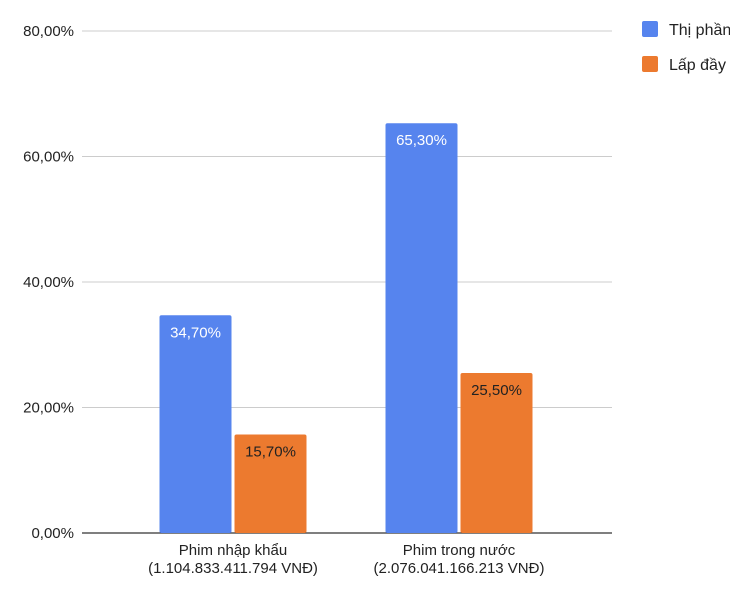  I want to click on y-tick-label: 40,00%, so click(48, 282).